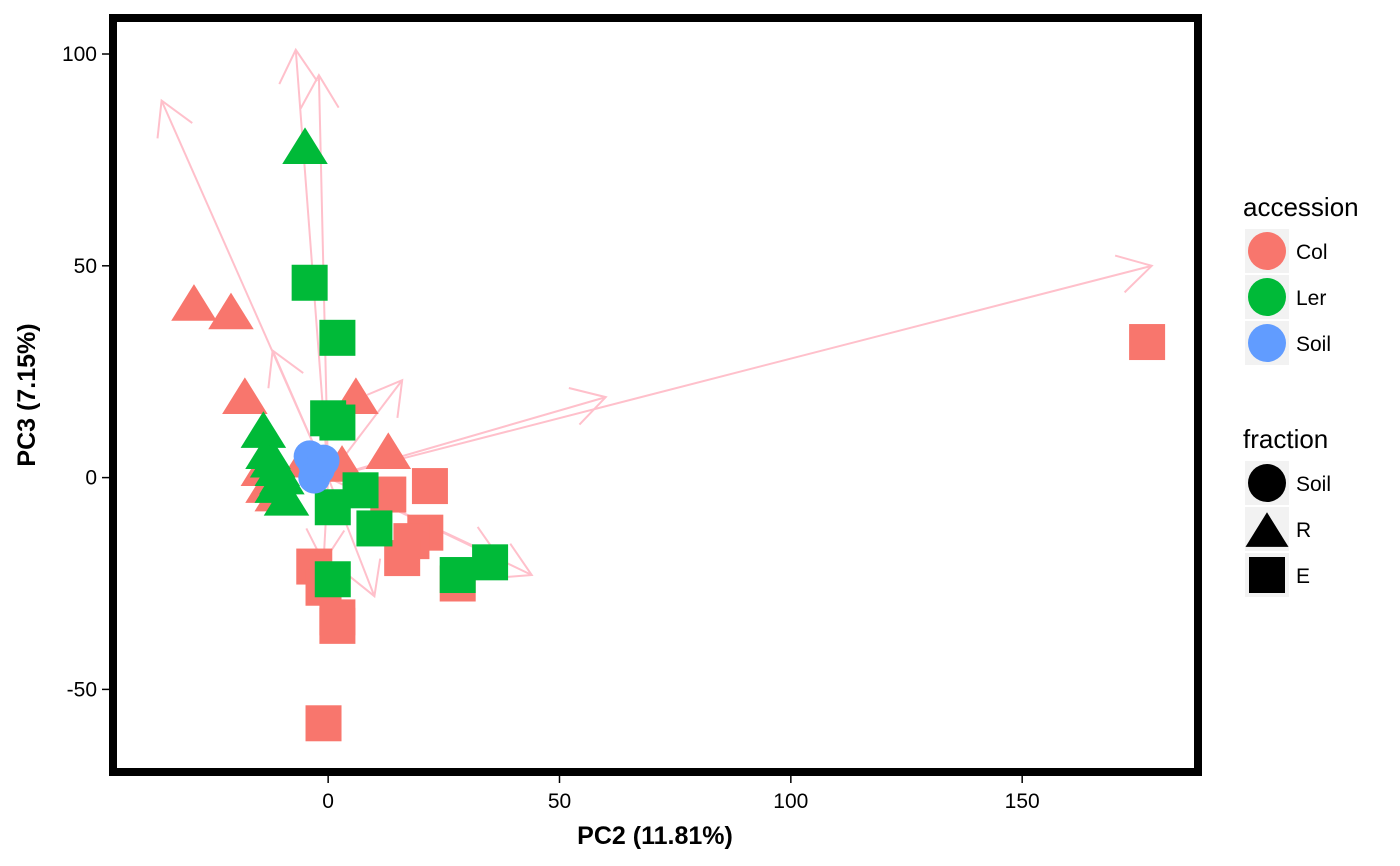  What do you see at coordinates (1311, 298) in the screenshot?
I see `legend-label: Ler` at bounding box center [1311, 298].